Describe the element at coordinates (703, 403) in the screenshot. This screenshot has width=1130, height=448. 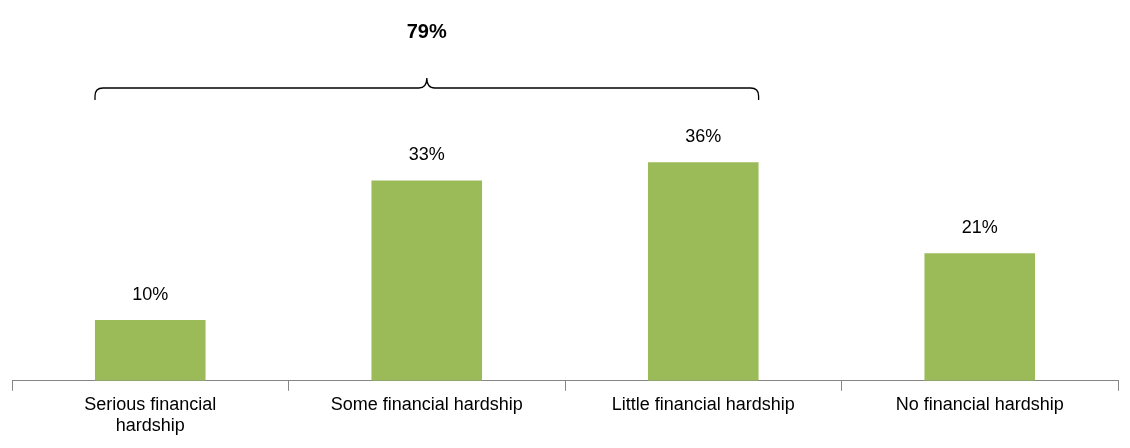
I see `x-tick-label: Little financial hardship` at that location.